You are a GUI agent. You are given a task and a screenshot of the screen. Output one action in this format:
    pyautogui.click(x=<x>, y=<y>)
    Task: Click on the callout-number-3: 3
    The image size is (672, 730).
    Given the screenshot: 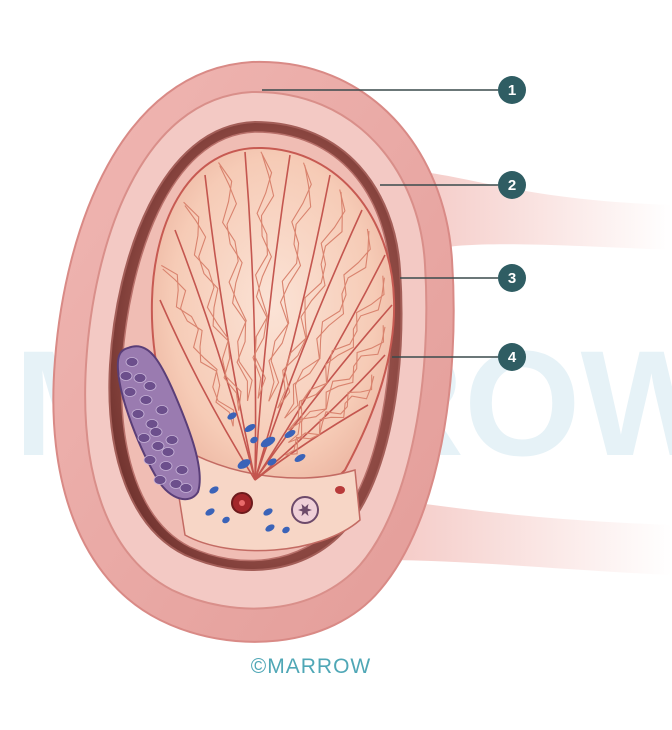 What is the action you would take?
    pyautogui.click(x=512, y=278)
    